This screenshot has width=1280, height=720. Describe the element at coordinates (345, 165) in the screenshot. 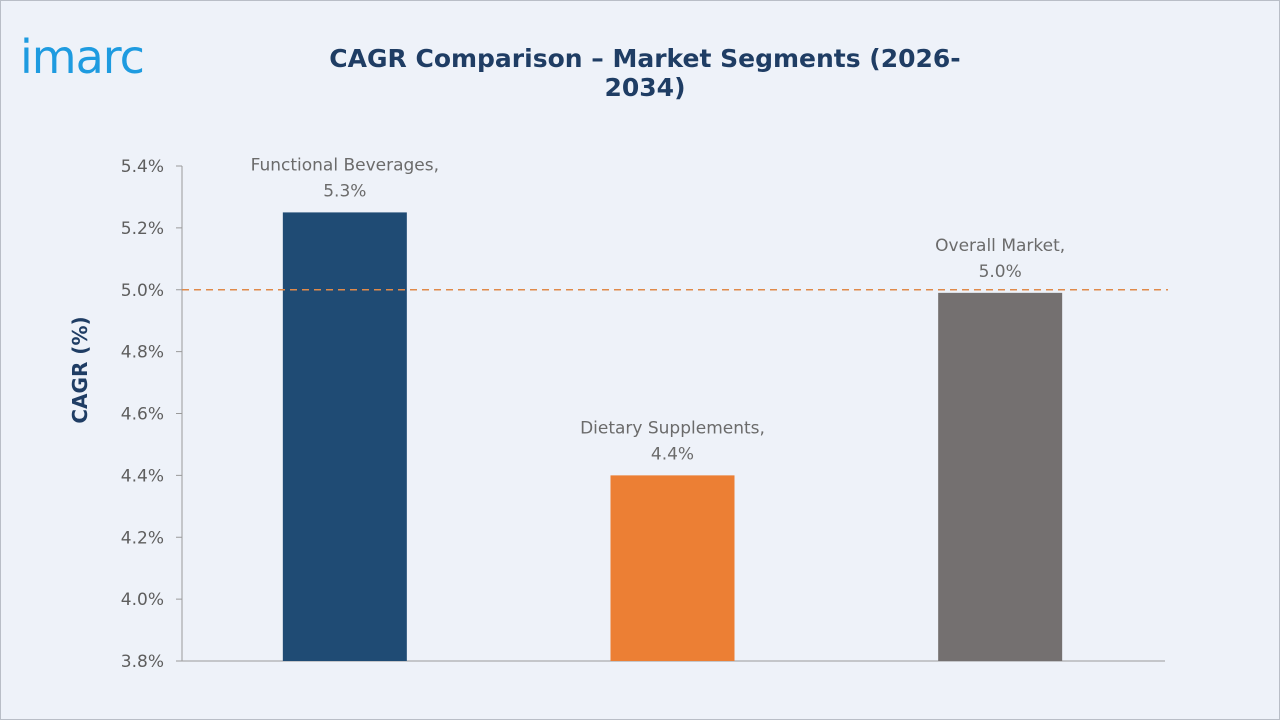

I see `data-label: Functional Beverages,` at that location.